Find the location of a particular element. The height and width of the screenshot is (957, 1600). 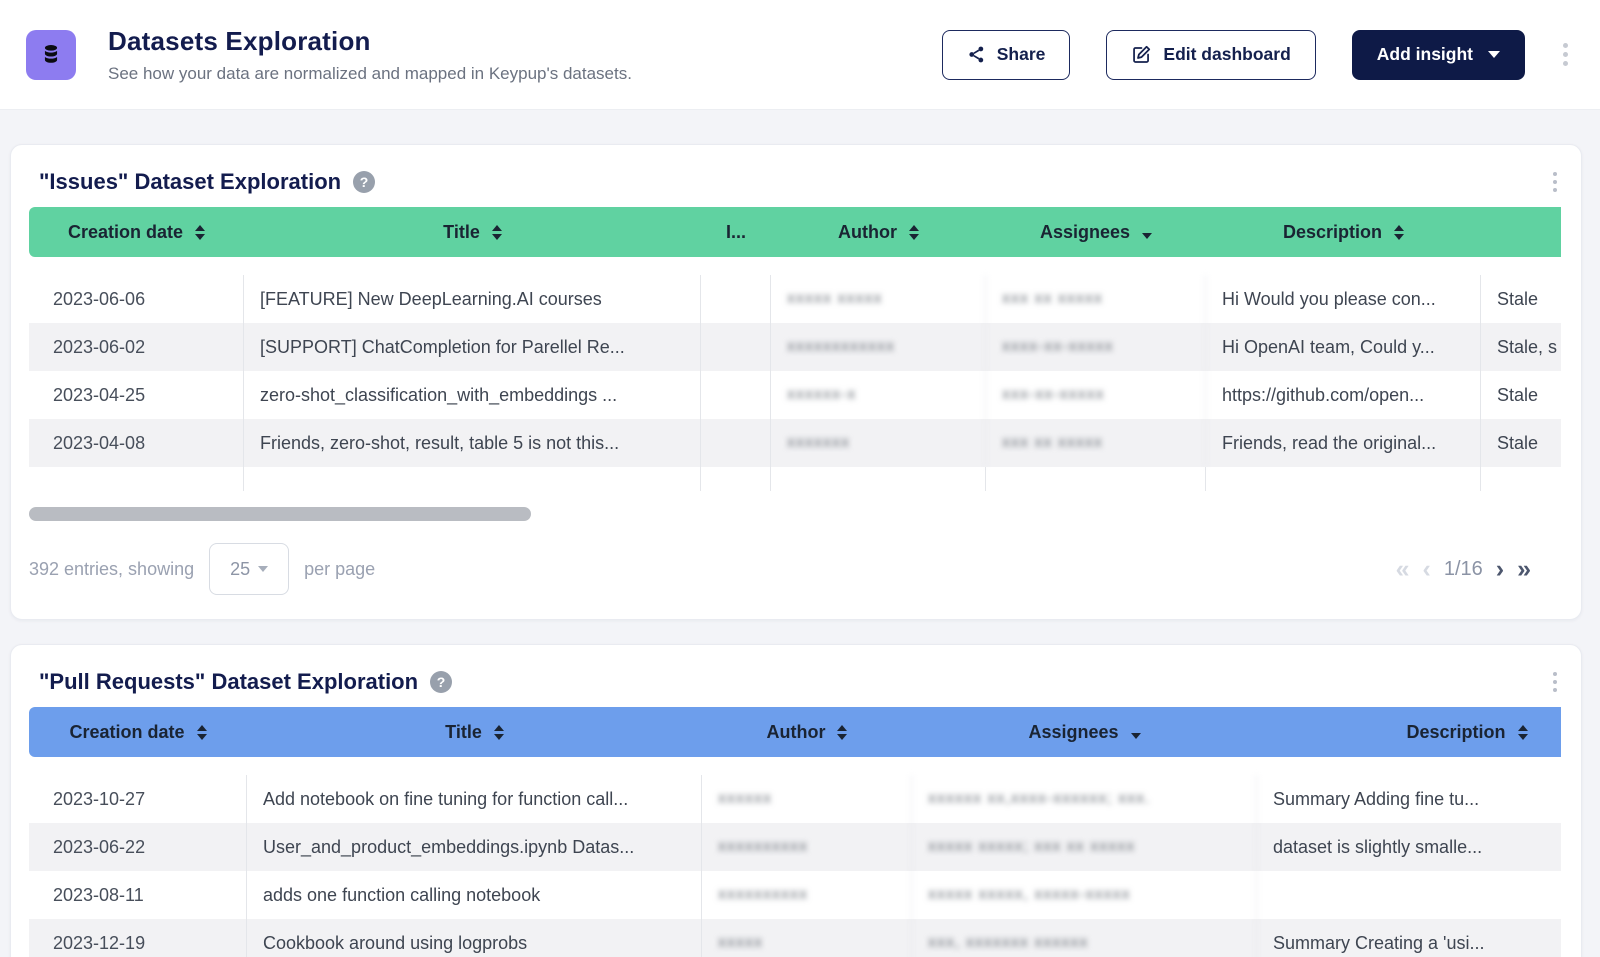

cell-description is located at coordinates (1409, 895).